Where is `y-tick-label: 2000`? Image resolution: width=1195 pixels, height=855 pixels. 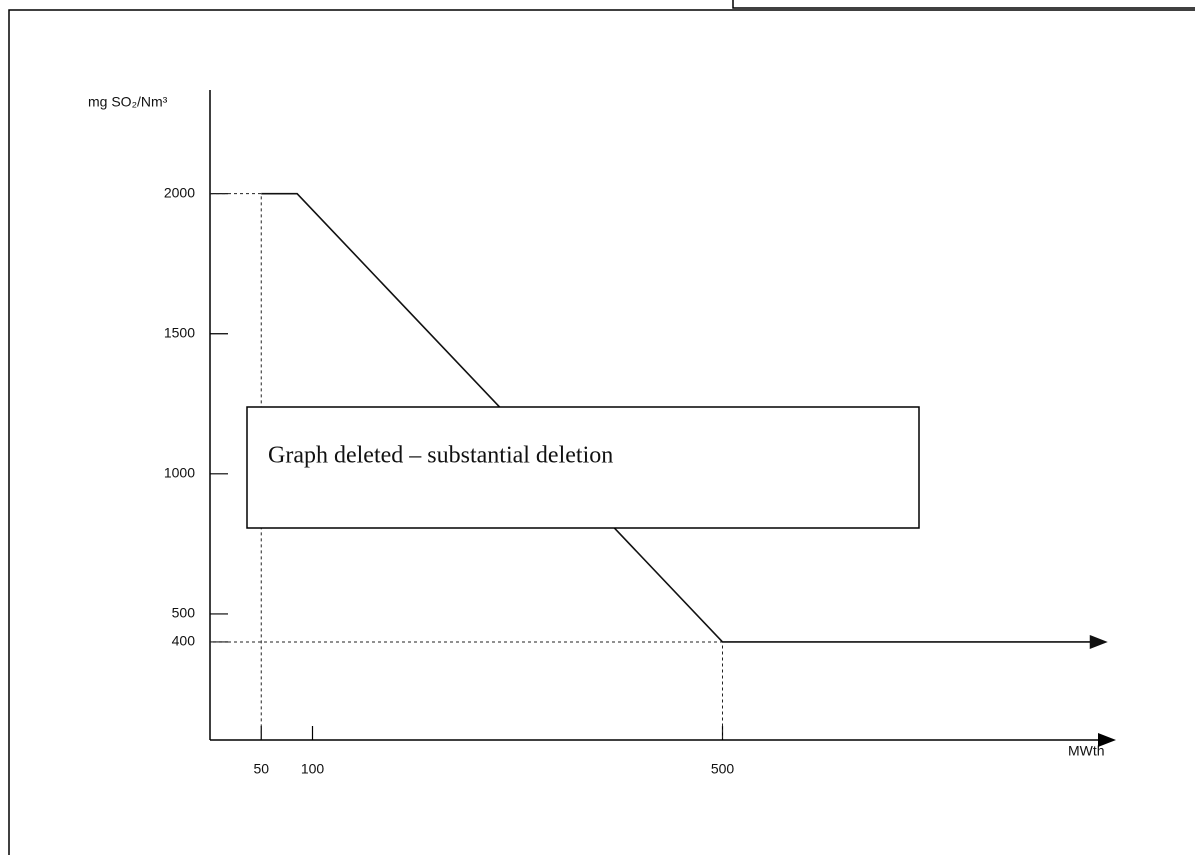
y-tick-label: 2000 is located at coordinates (179, 192).